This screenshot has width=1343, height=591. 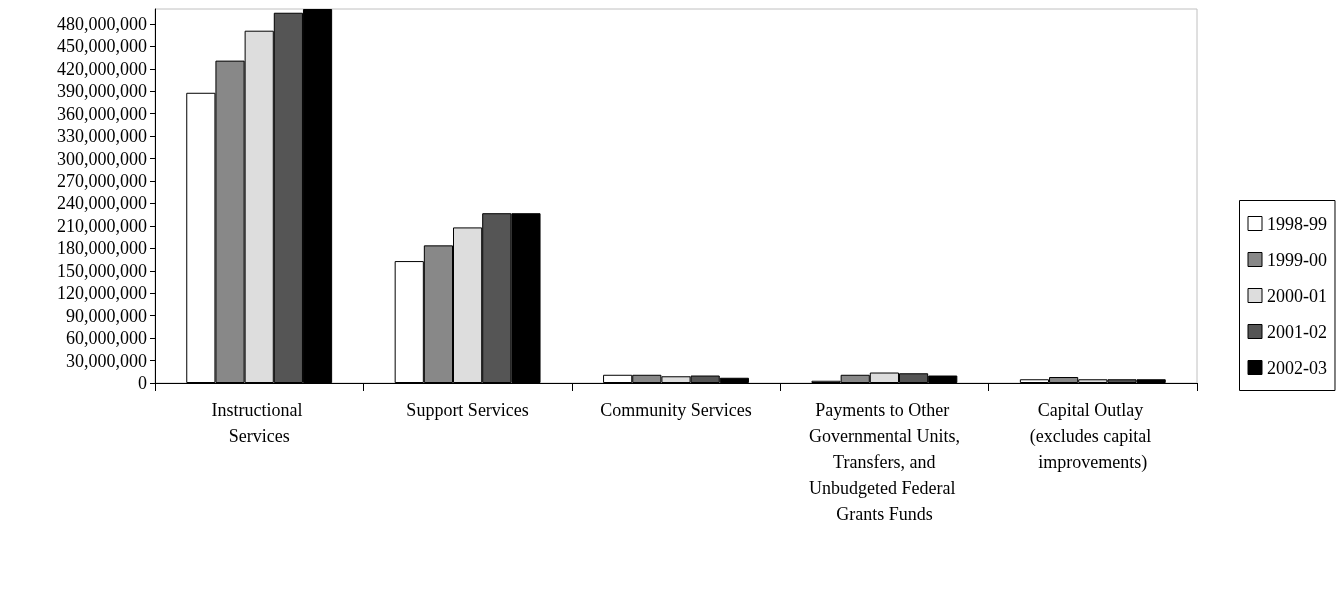 What do you see at coordinates (102, 68) in the screenshot?
I see `y-tick-label: 420,000,000` at bounding box center [102, 68].